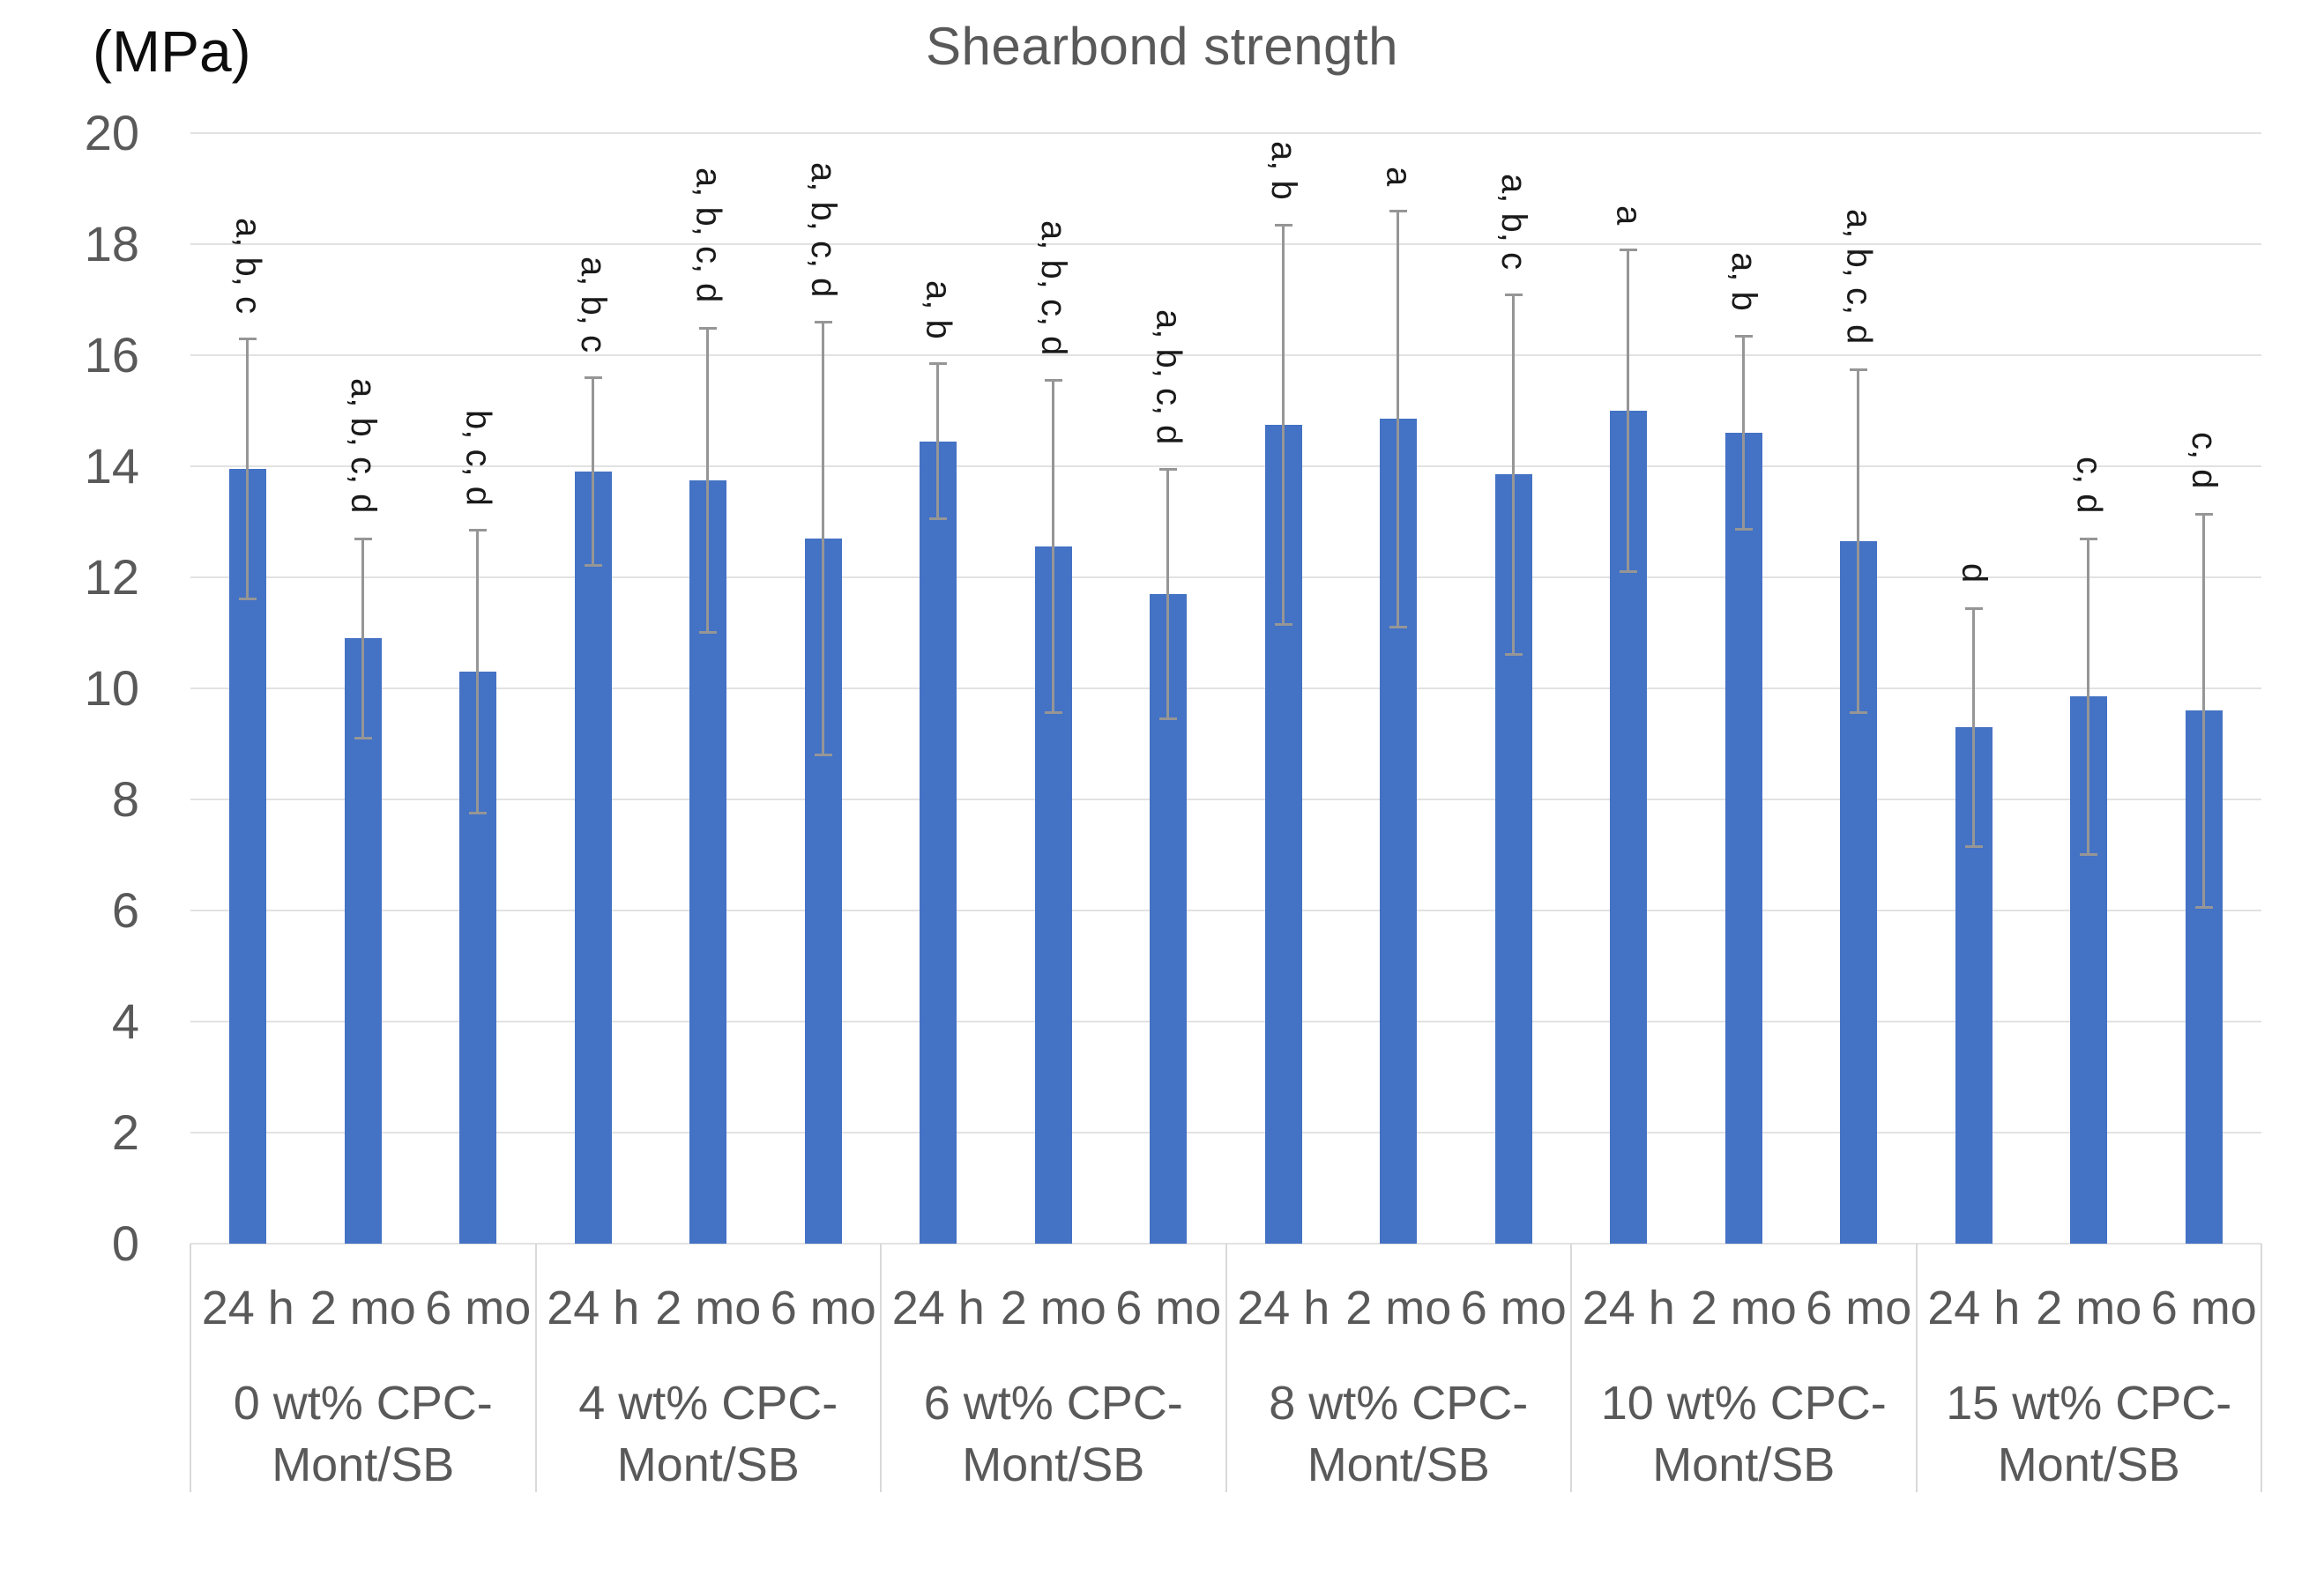 The width and height of the screenshot is (2324, 1583). Describe the element at coordinates (125, 1132) in the screenshot. I see `y-tick-label: 2` at that location.